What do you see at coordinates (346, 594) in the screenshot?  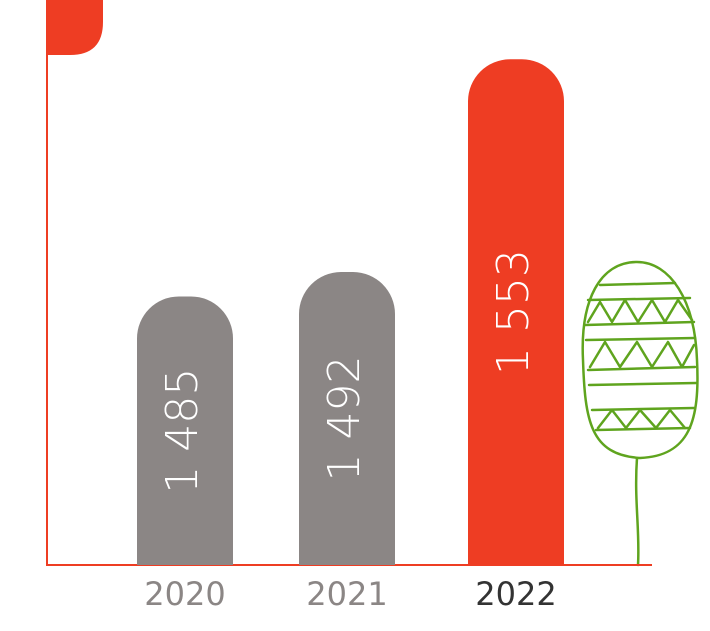 I see `x-tick-label: 2021` at bounding box center [346, 594].